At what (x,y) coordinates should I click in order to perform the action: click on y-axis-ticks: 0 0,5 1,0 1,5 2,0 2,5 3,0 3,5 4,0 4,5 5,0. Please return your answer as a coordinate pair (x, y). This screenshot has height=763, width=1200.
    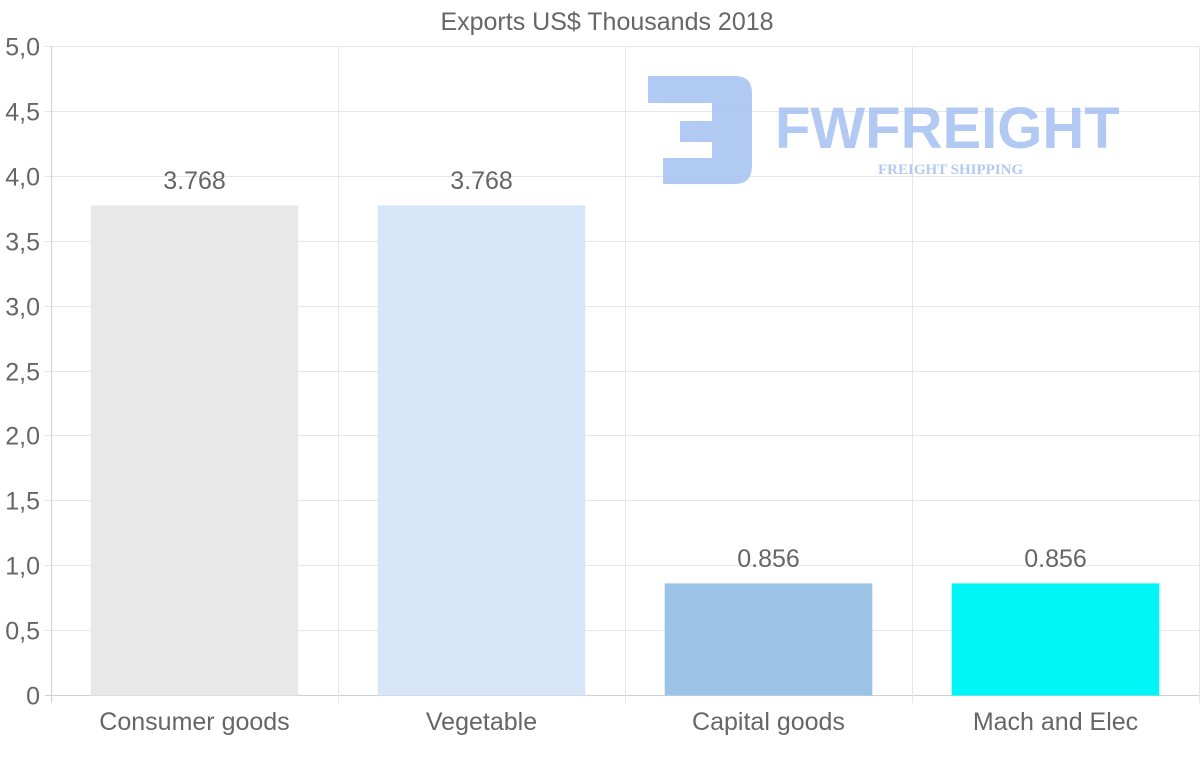
    Looking at the image, I should click on (22, 372).